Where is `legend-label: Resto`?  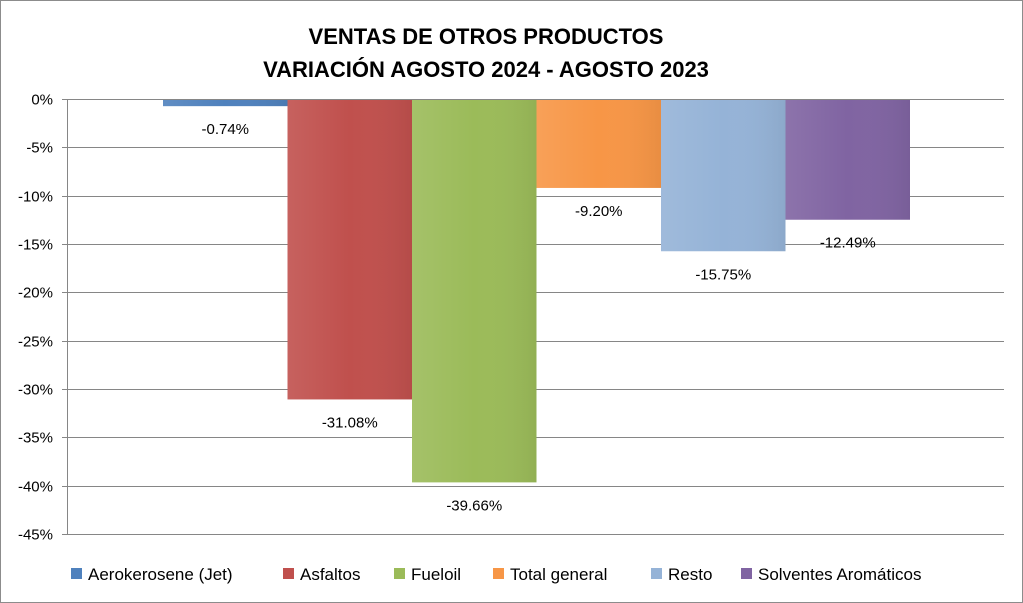
legend-label: Resto is located at coordinates (690, 574).